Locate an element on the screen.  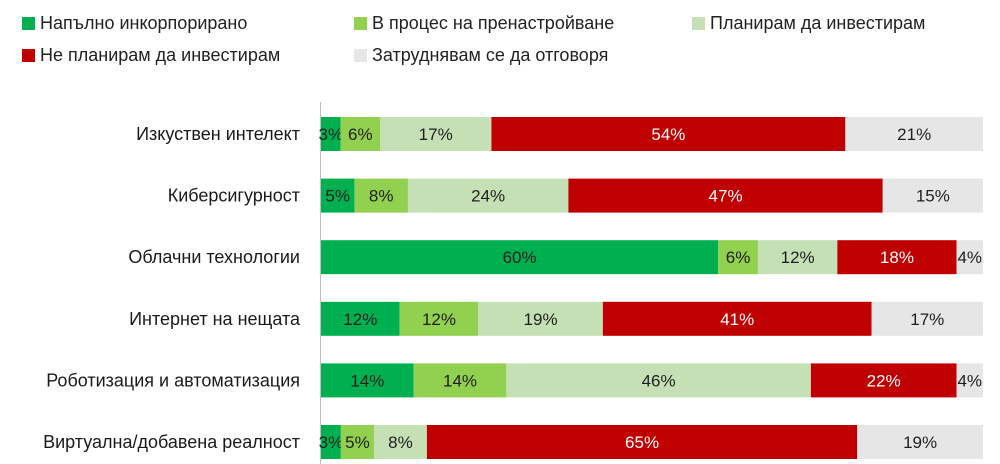
data-label: 65% is located at coordinates (642, 442).